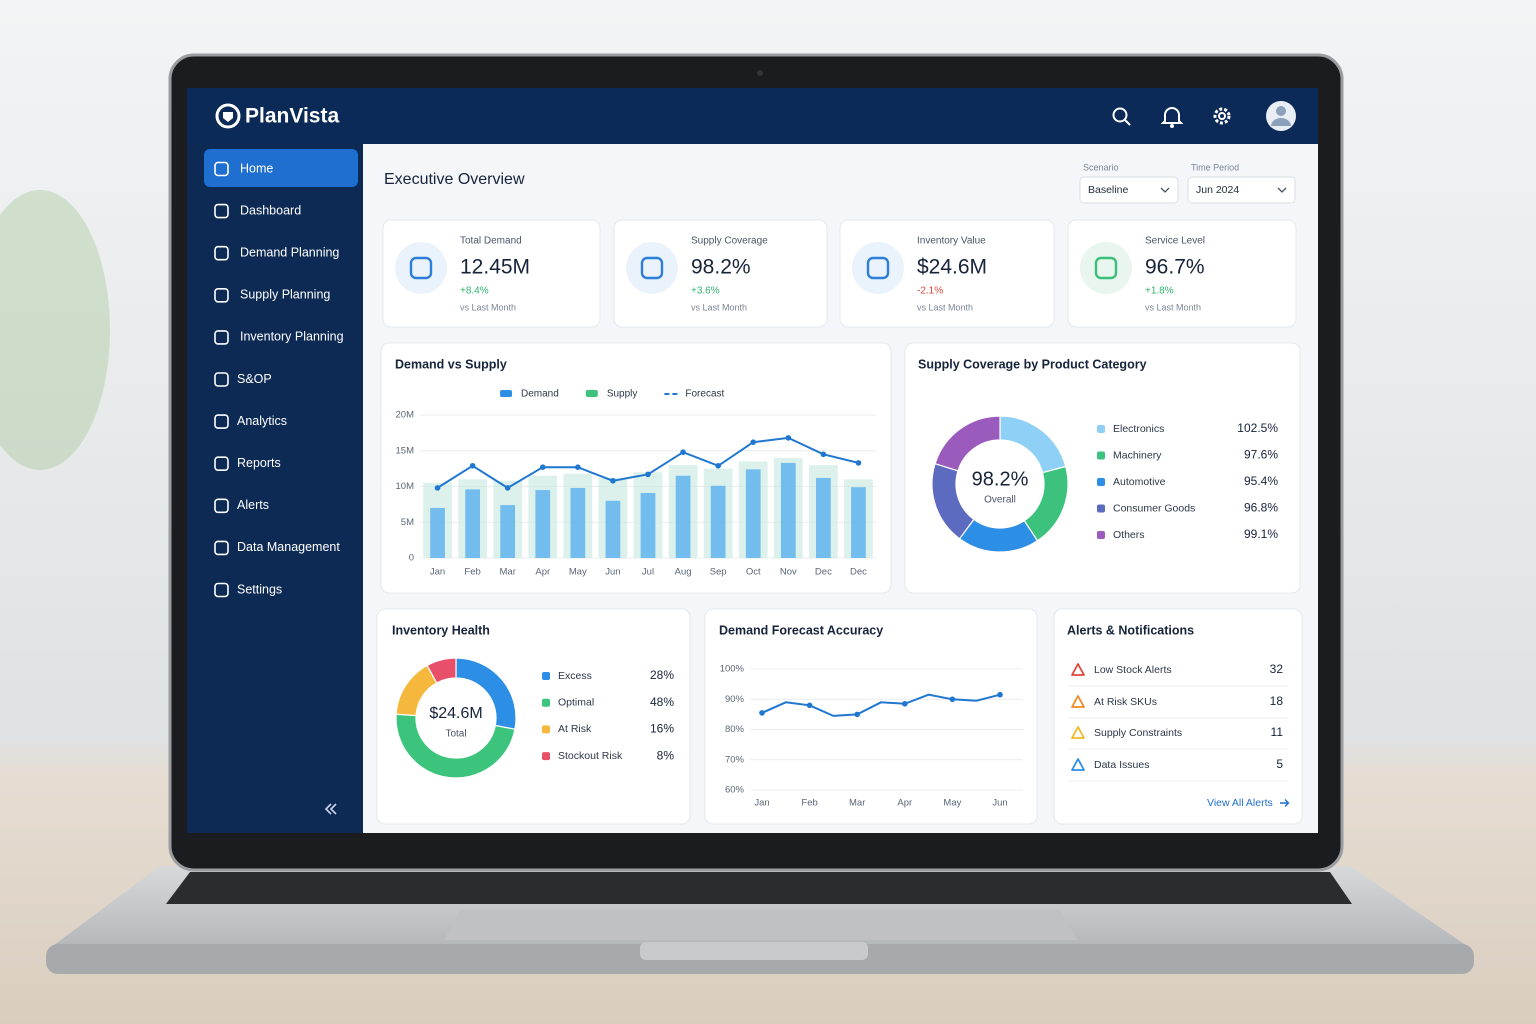 This screenshot has height=1024, width=1536. What do you see at coordinates (1257, 428) in the screenshot?
I see `value-label: 102.5%` at bounding box center [1257, 428].